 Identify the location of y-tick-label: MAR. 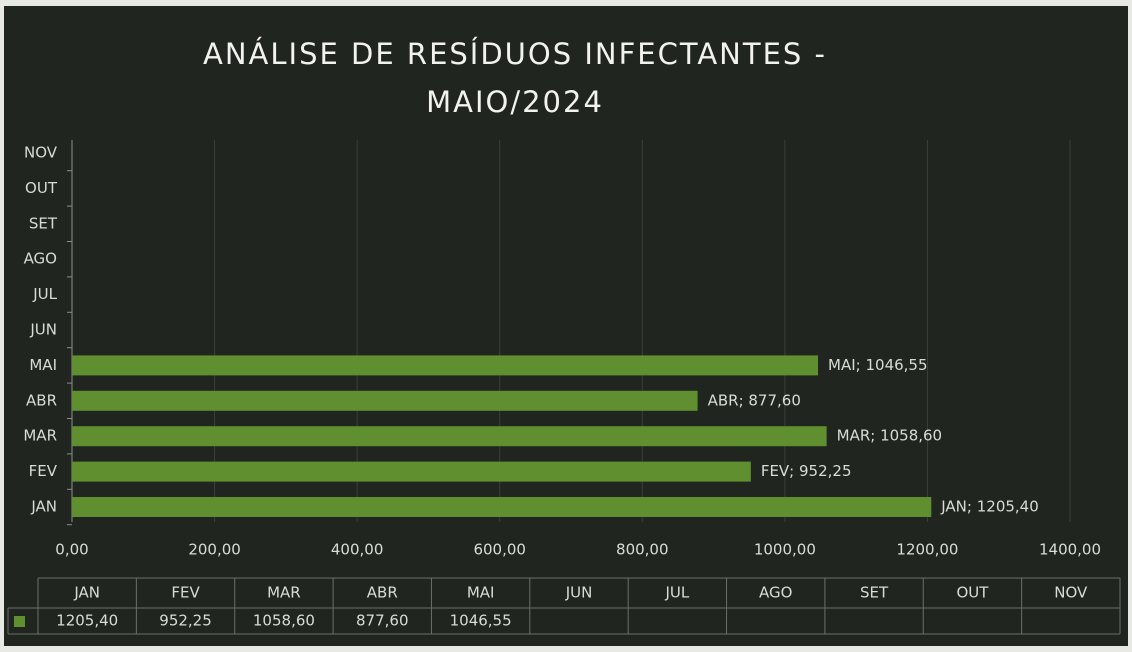
(40, 436).